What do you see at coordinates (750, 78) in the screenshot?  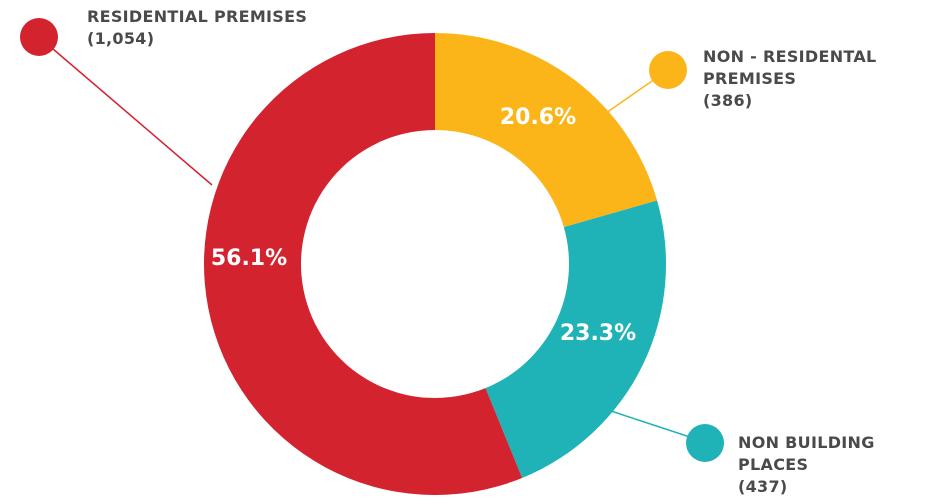 I see `legend-label-non-residential-line-2: PREMISES` at bounding box center [750, 78].